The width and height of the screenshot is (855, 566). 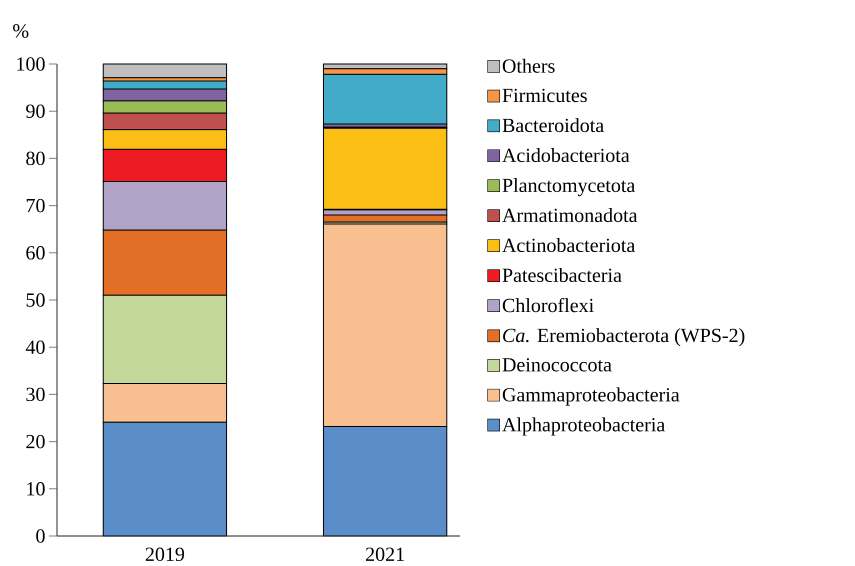 I want to click on y-tick-label: 80, so click(x=35, y=159).